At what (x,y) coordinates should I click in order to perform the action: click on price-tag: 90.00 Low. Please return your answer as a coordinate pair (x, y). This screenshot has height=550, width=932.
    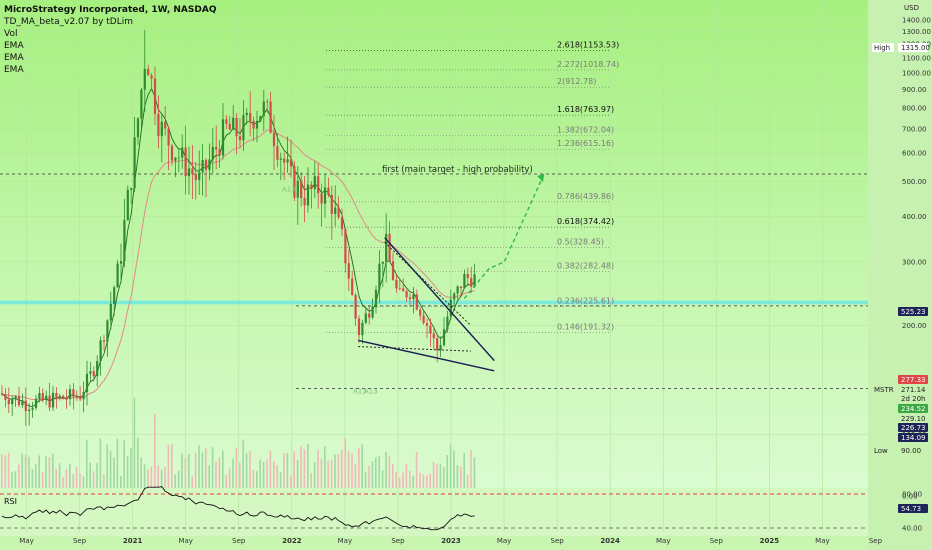
    Looking at the image, I should click on (897, 451).